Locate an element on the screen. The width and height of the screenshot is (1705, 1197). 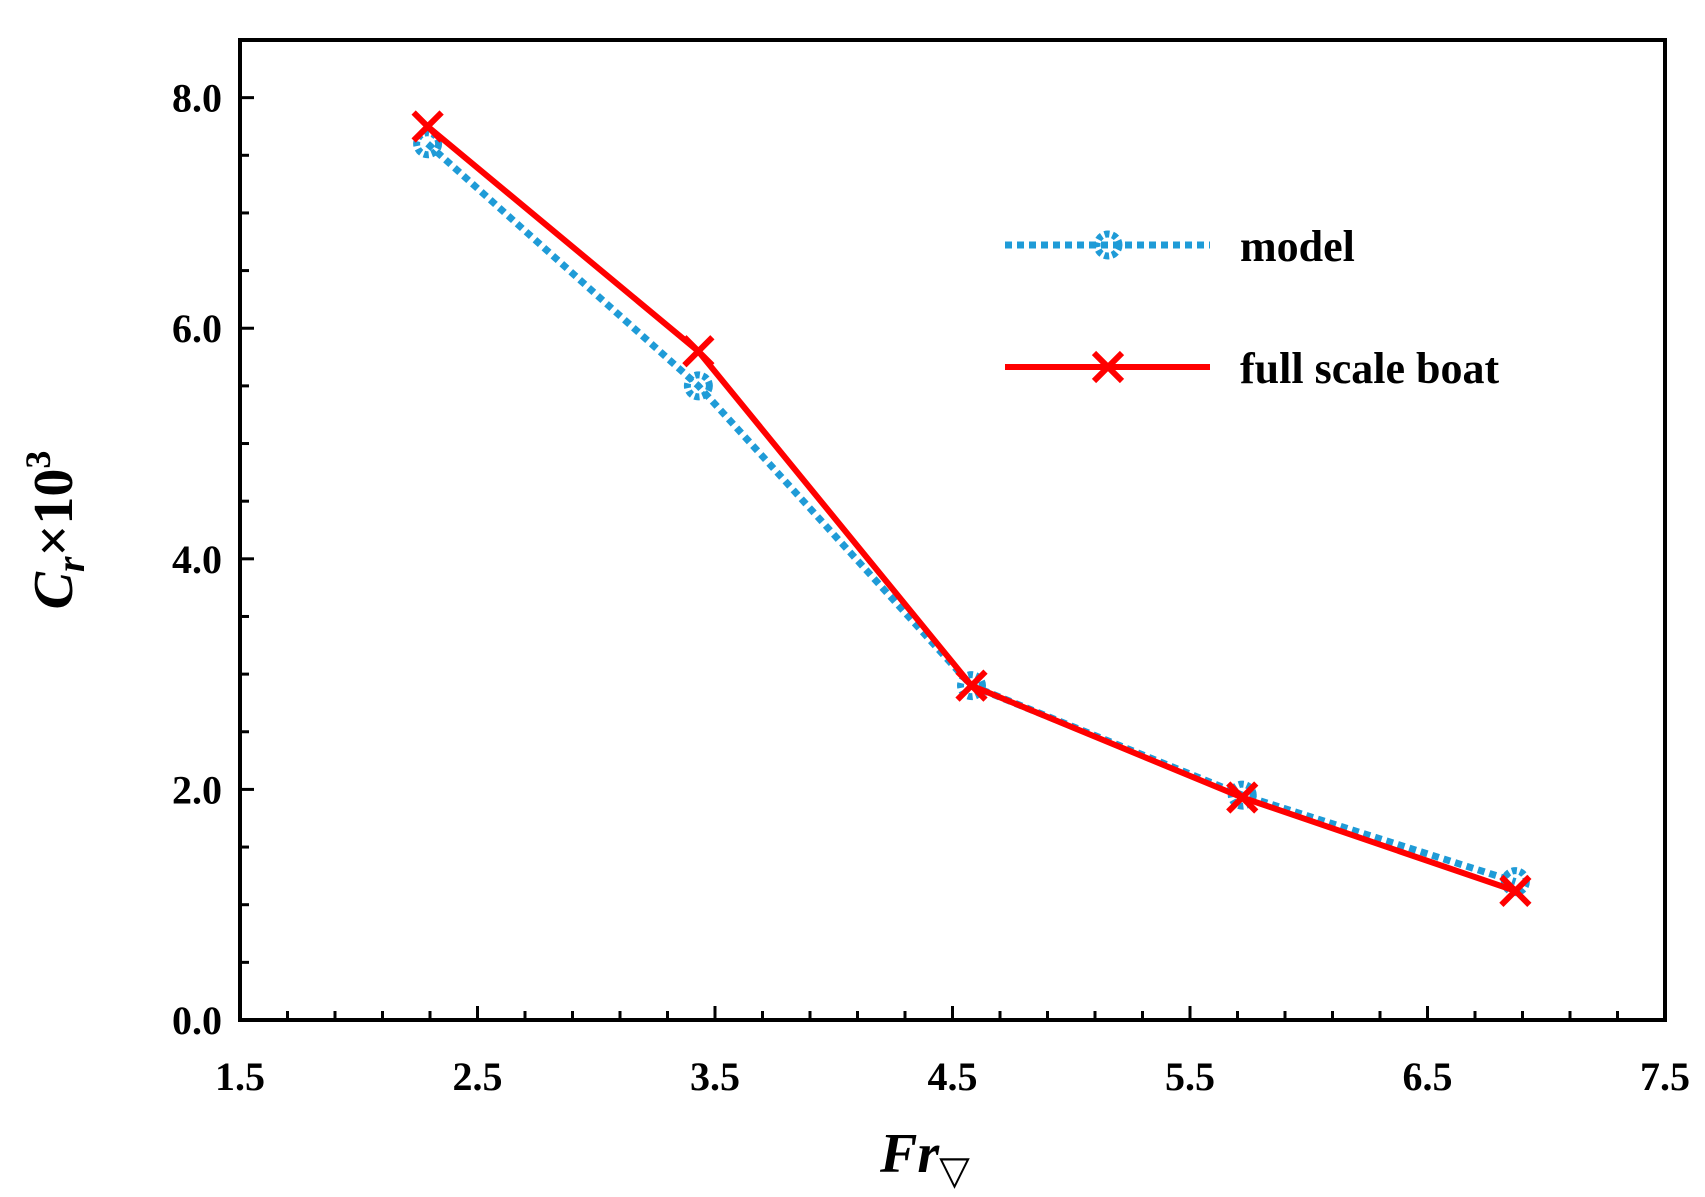
legend-item-model: model is located at coordinates (1180, 246).